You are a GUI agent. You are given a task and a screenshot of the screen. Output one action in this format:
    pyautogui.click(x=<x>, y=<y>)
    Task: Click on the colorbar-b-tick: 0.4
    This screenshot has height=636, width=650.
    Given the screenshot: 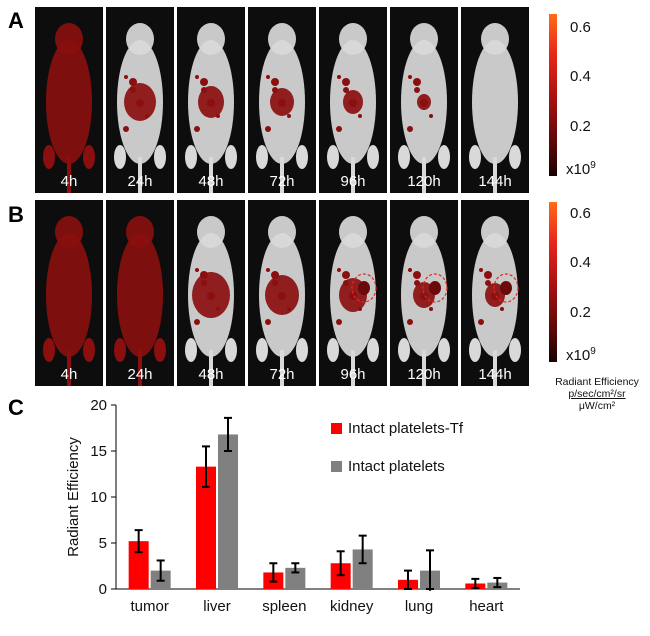 What is the action you would take?
    pyautogui.click(x=580, y=262)
    